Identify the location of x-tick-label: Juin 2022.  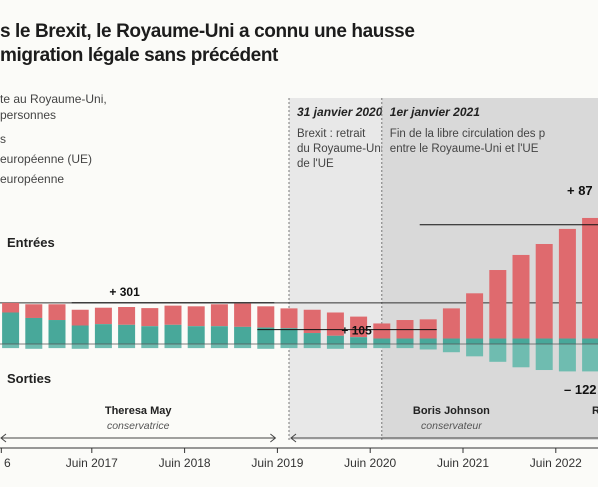
(556, 463).